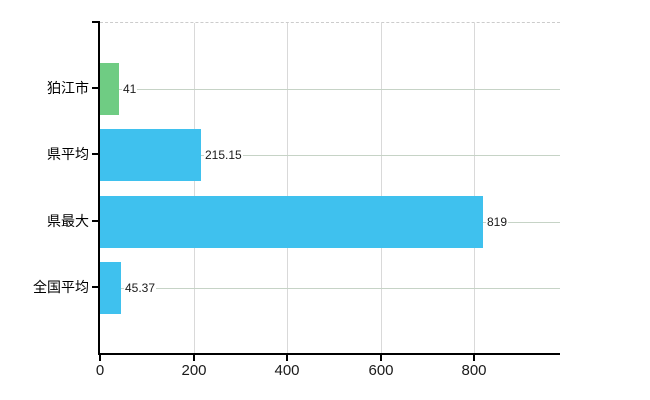 The height and width of the screenshot is (400, 650). Describe the element at coordinates (194, 370) in the screenshot. I see `x-tick-label-200: 200` at that location.